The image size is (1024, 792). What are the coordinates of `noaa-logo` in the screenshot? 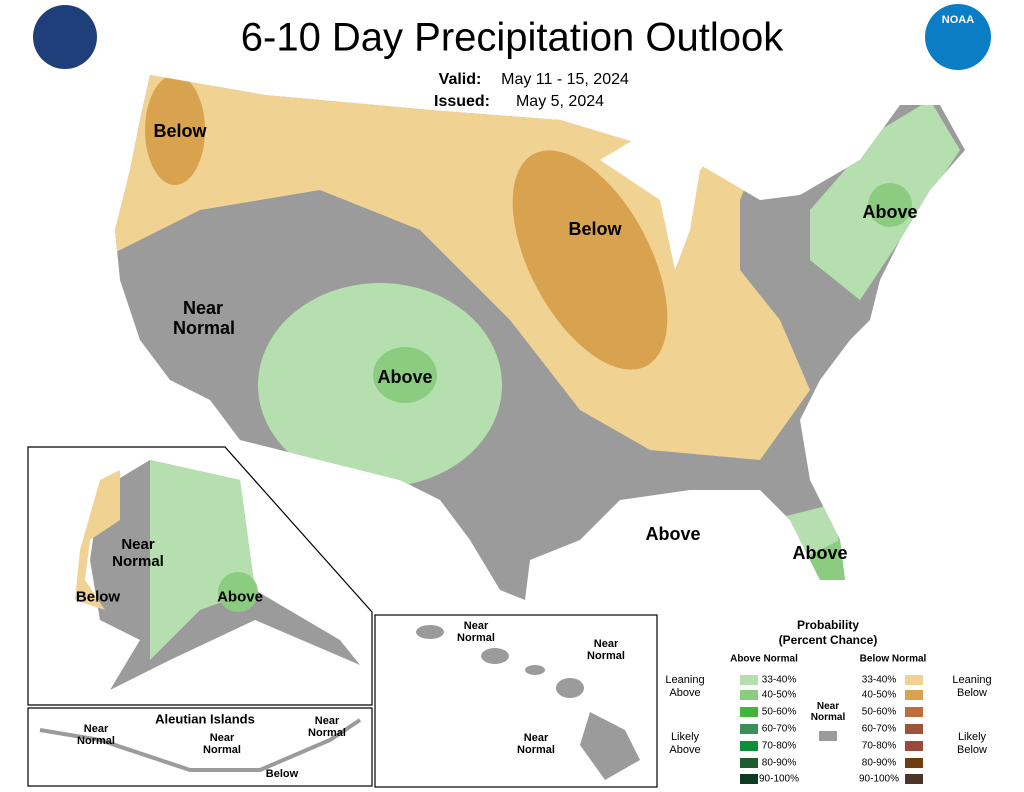 It's located at (958, 37).